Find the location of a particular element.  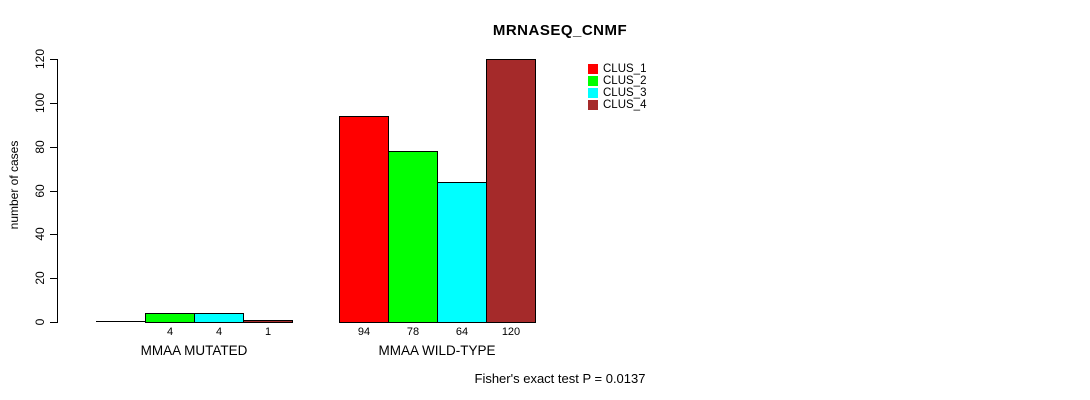

legend-item: CLUS_3 is located at coordinates (617, 93).